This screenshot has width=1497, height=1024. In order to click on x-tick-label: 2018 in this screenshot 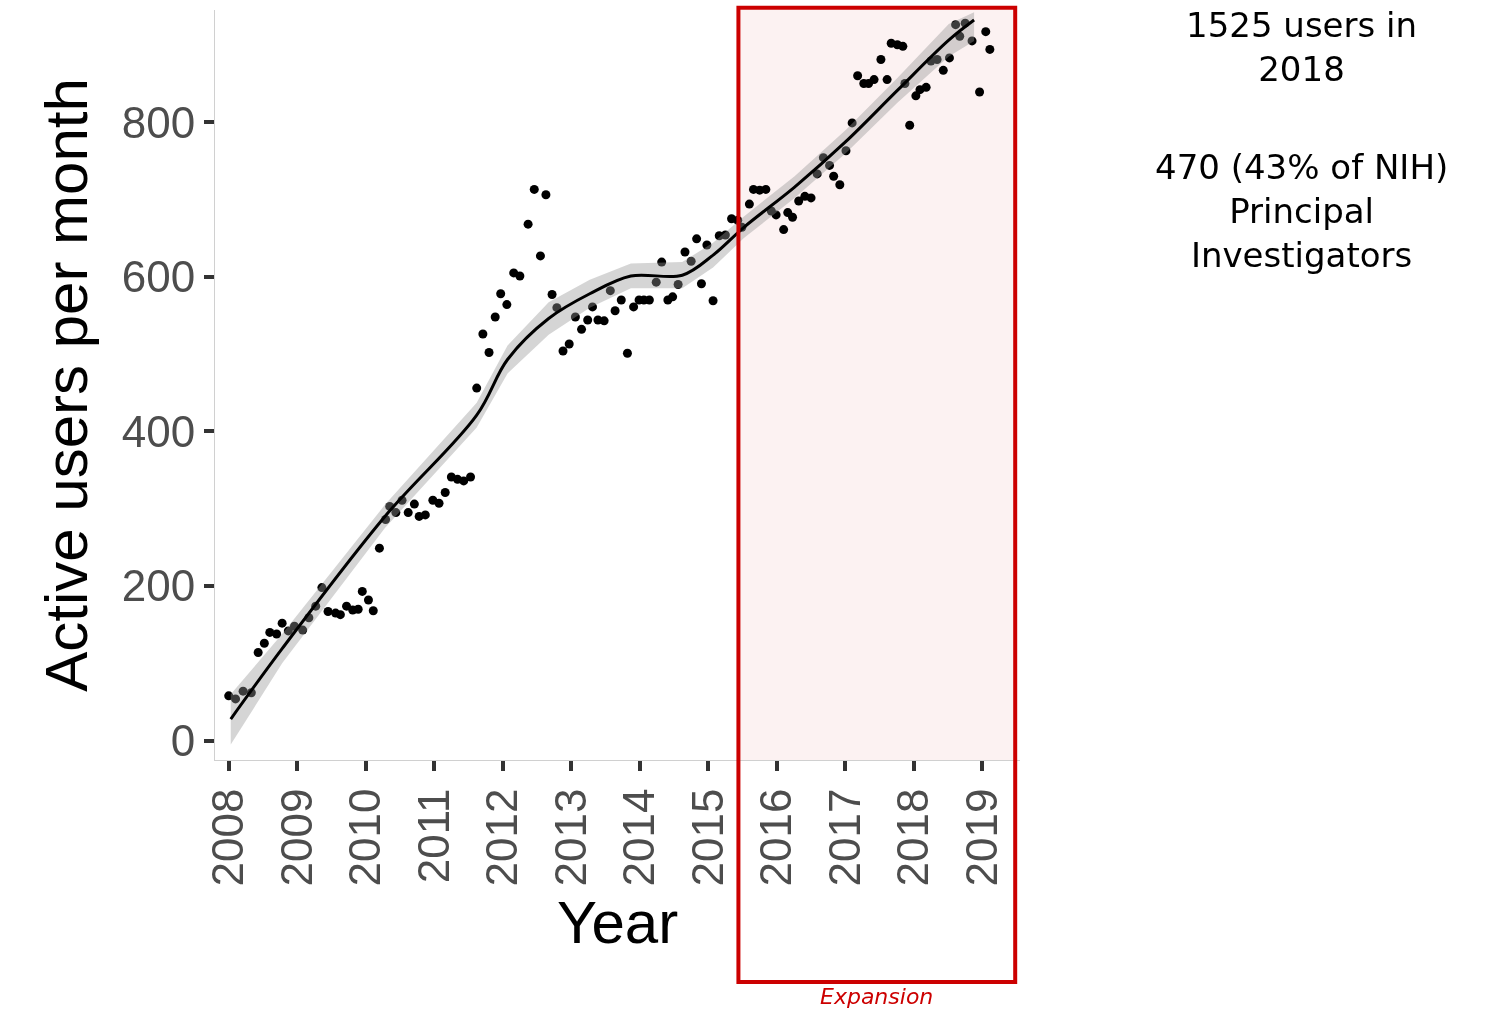, I will do `click(913, 837)`.